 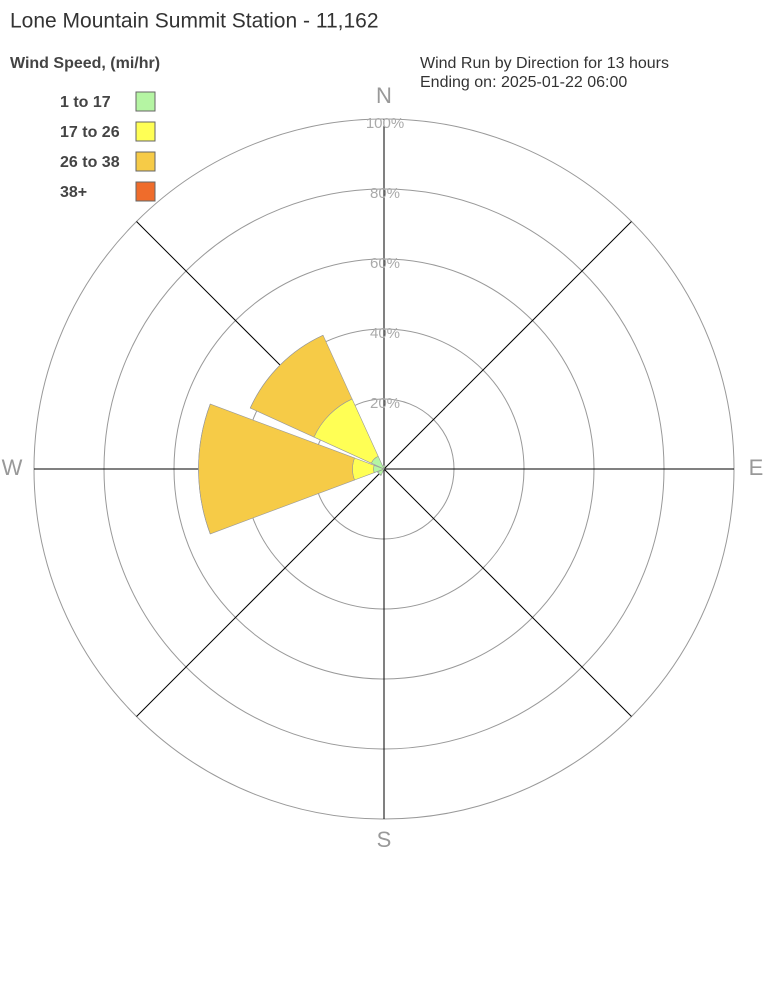 What do you see at coordinates (73, 192) in the screenshot?
I see `legend-label: 38+` at bounding box center [73, 192].